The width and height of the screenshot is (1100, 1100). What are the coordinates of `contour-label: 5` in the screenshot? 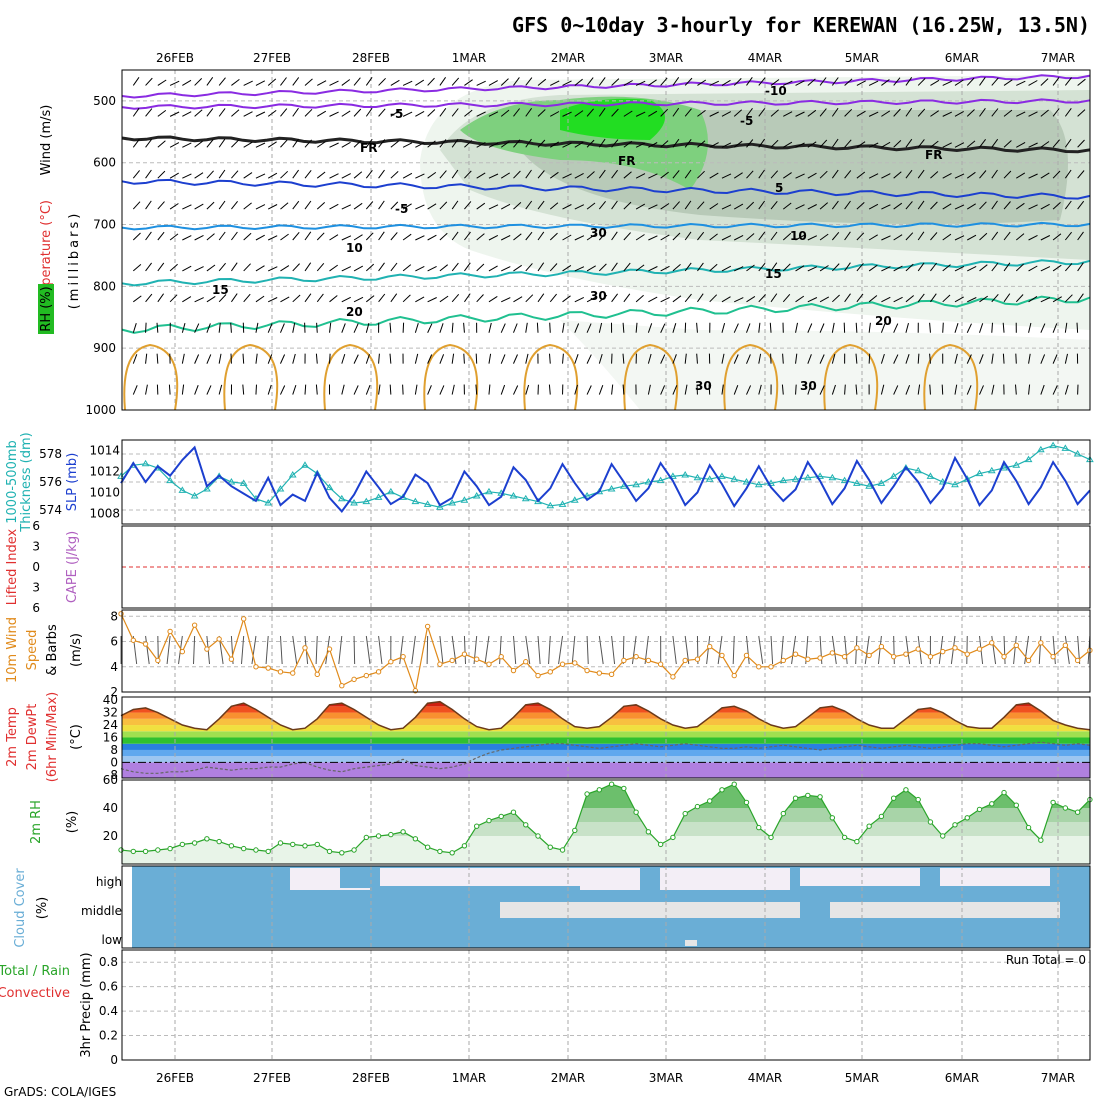 It's located at (779, 188).